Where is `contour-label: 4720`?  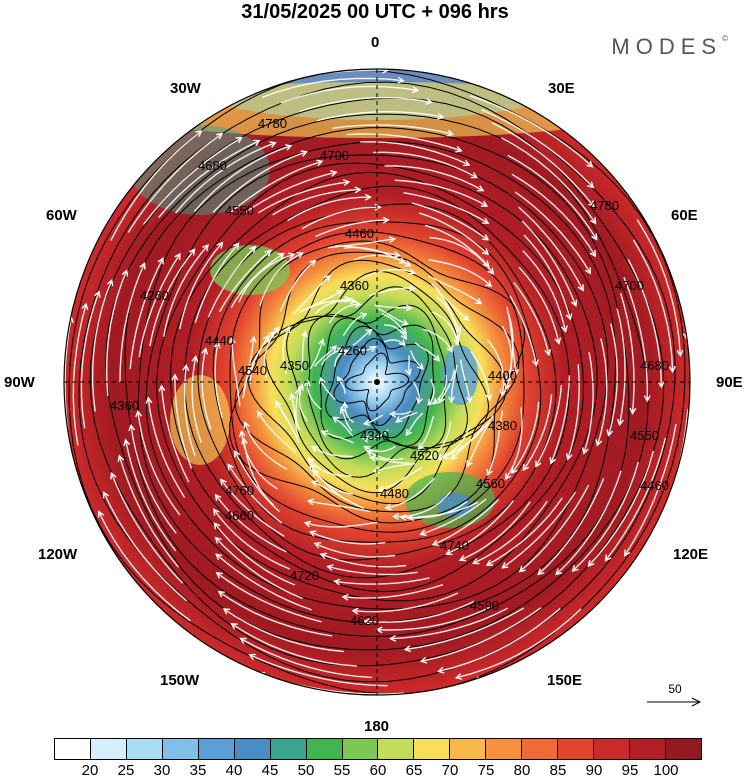
contour-label: 4720 is located at coordinates (304, 575).